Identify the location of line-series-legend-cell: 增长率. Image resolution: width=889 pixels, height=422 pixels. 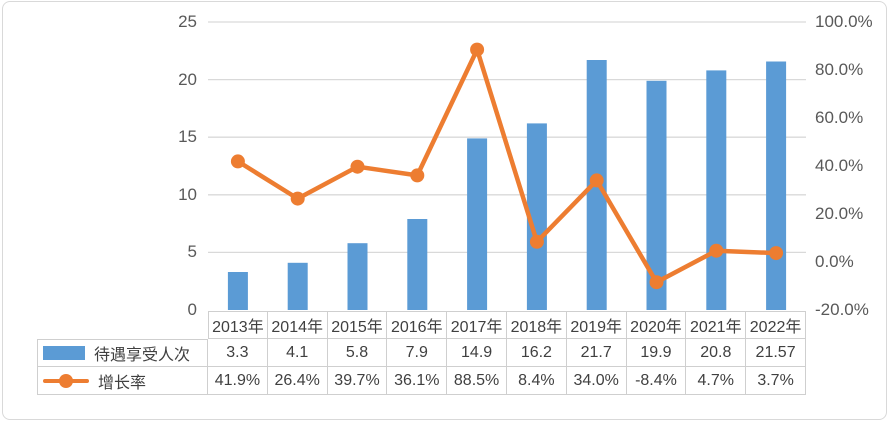
(122, 381).